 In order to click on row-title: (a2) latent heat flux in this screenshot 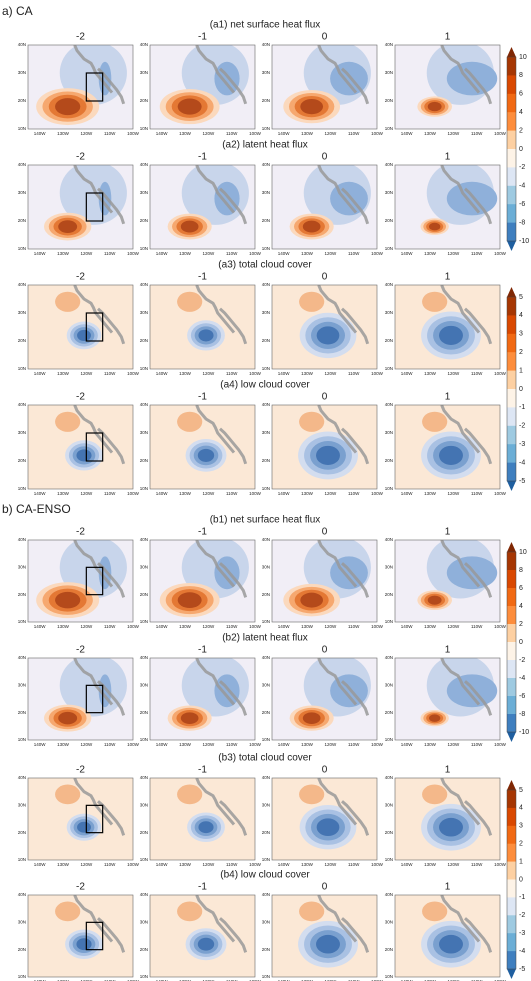, I will do `click(265, 145)`.